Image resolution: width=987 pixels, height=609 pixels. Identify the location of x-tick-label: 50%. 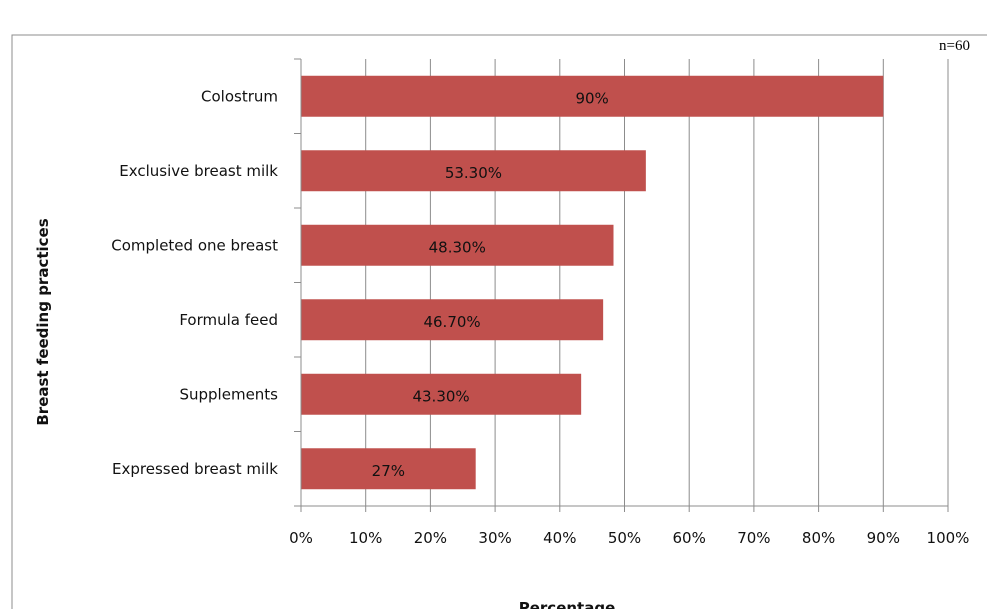
(624, 538).